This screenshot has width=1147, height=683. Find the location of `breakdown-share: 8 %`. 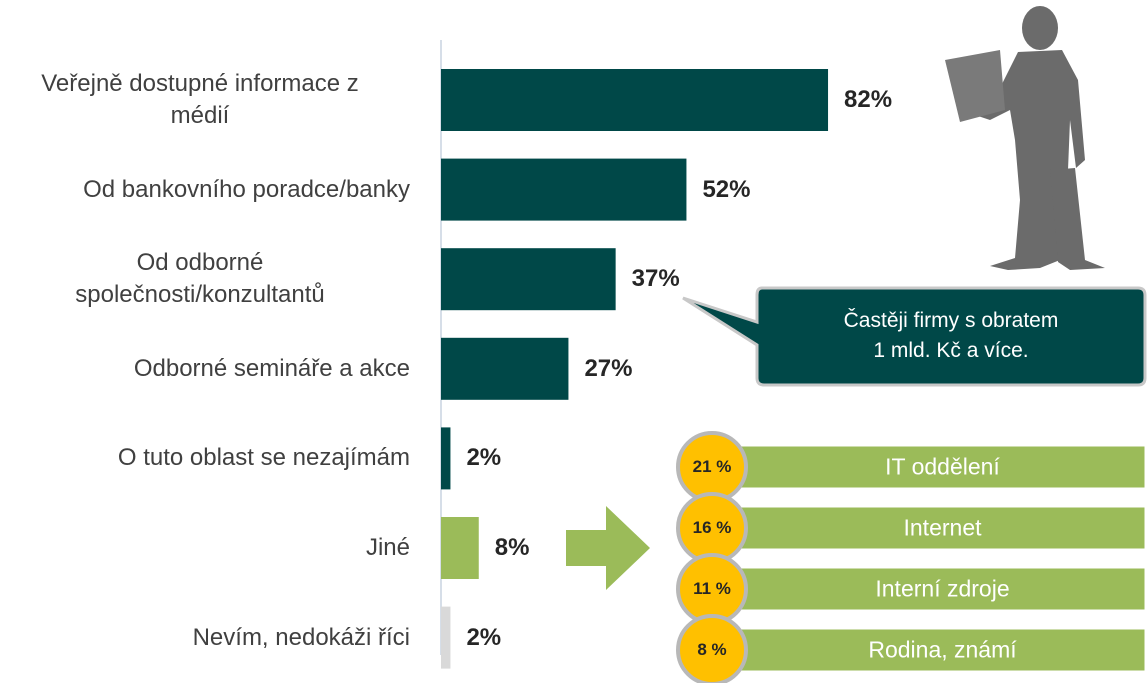

breakdown-share: 8 % is located at coordinates (712, 649).